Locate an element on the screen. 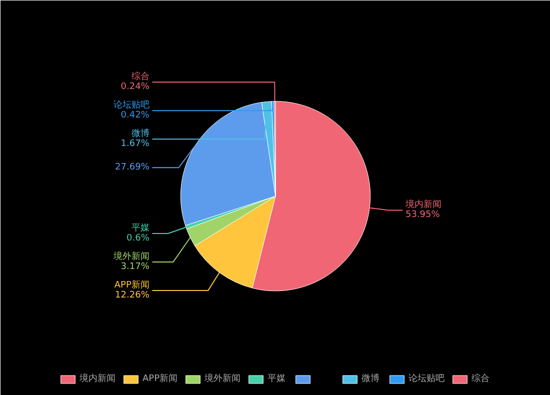  legend-label: 微博 is located at coordinates (371, 378).